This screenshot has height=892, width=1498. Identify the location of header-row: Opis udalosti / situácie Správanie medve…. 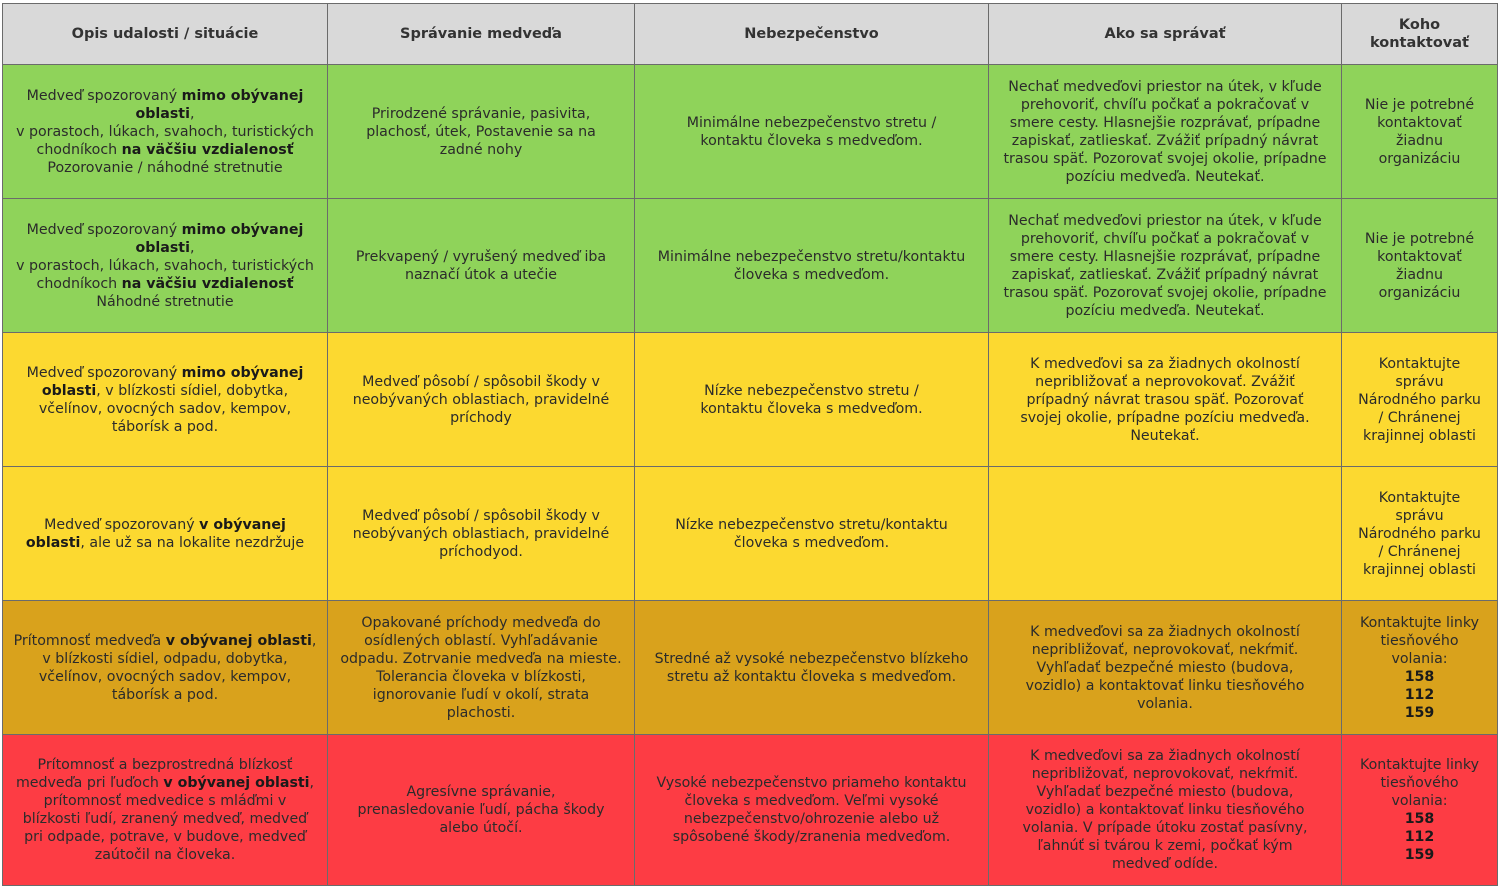
(750, 34).